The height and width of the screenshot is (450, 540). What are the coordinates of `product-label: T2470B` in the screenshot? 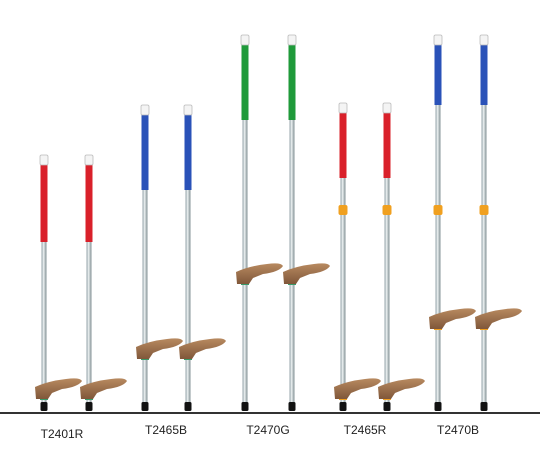 It's located at (458, 430).